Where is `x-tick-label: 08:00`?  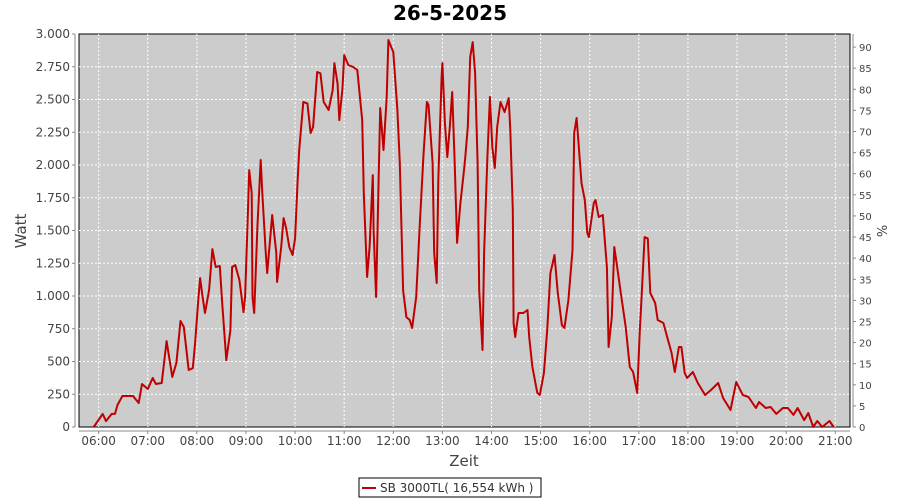 x-tick-label: 08:00 is located at coordinates (197, 441).